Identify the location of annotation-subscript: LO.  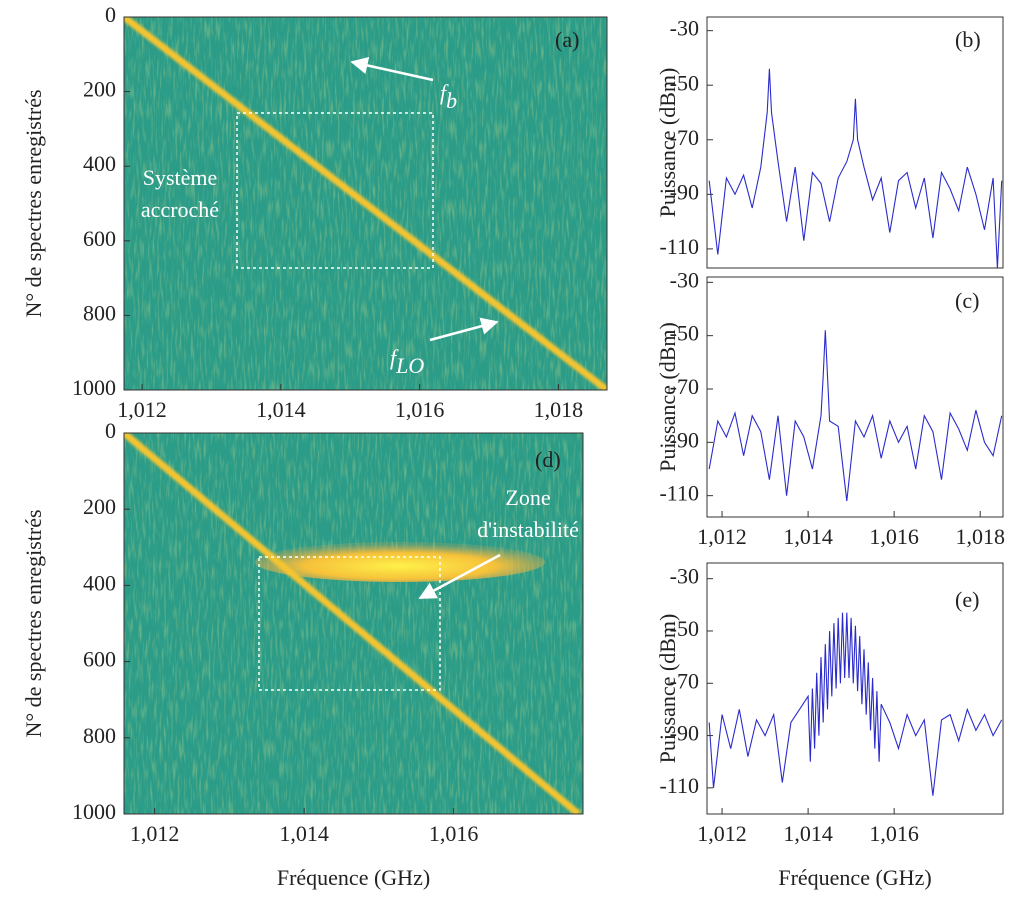
(409, 365).